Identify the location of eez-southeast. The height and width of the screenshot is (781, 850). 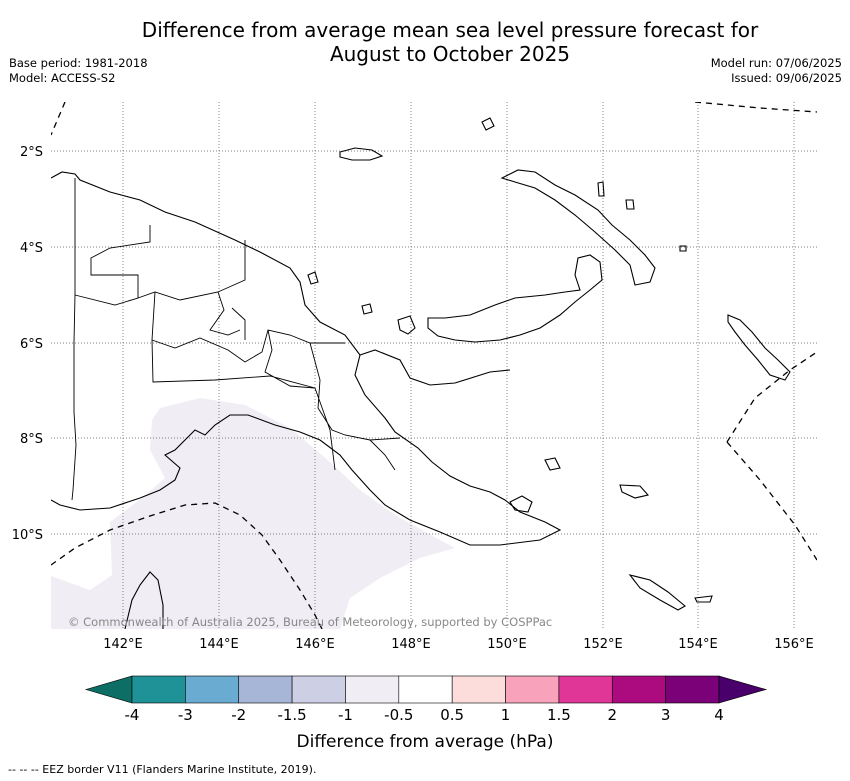
(771, 501).